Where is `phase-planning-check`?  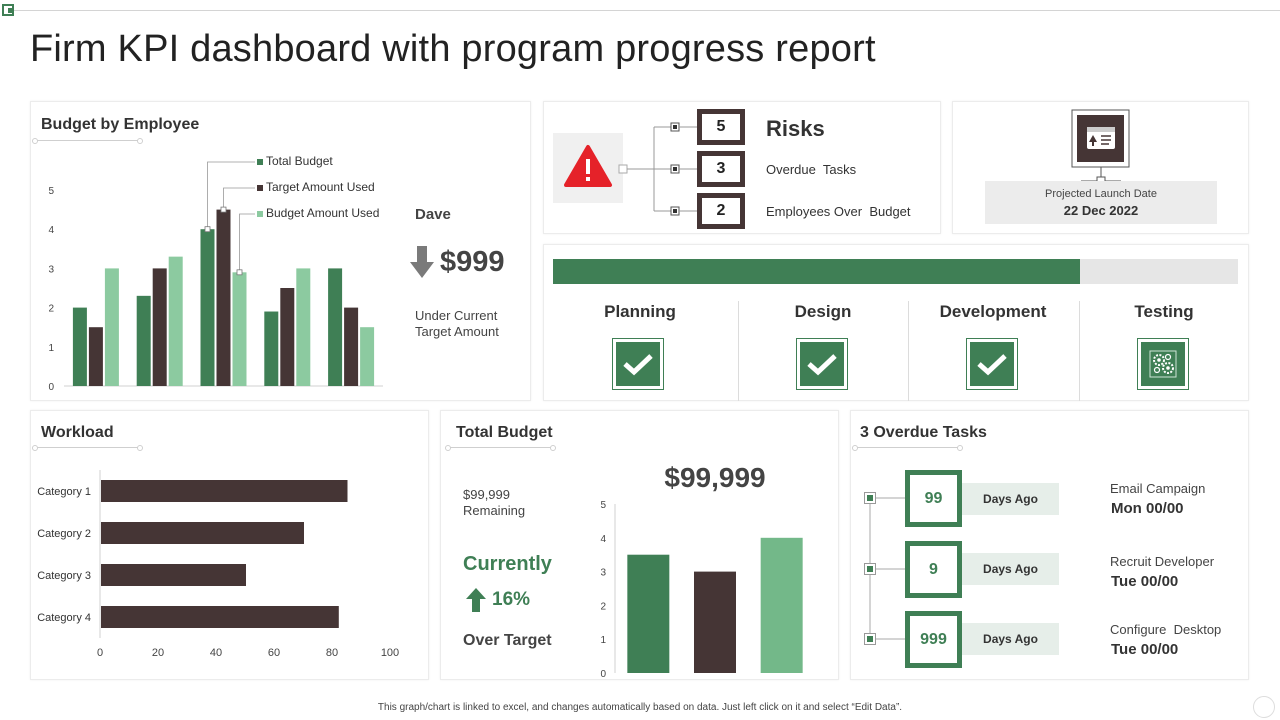 phase-planning-check is located at coordinates (638, 364).